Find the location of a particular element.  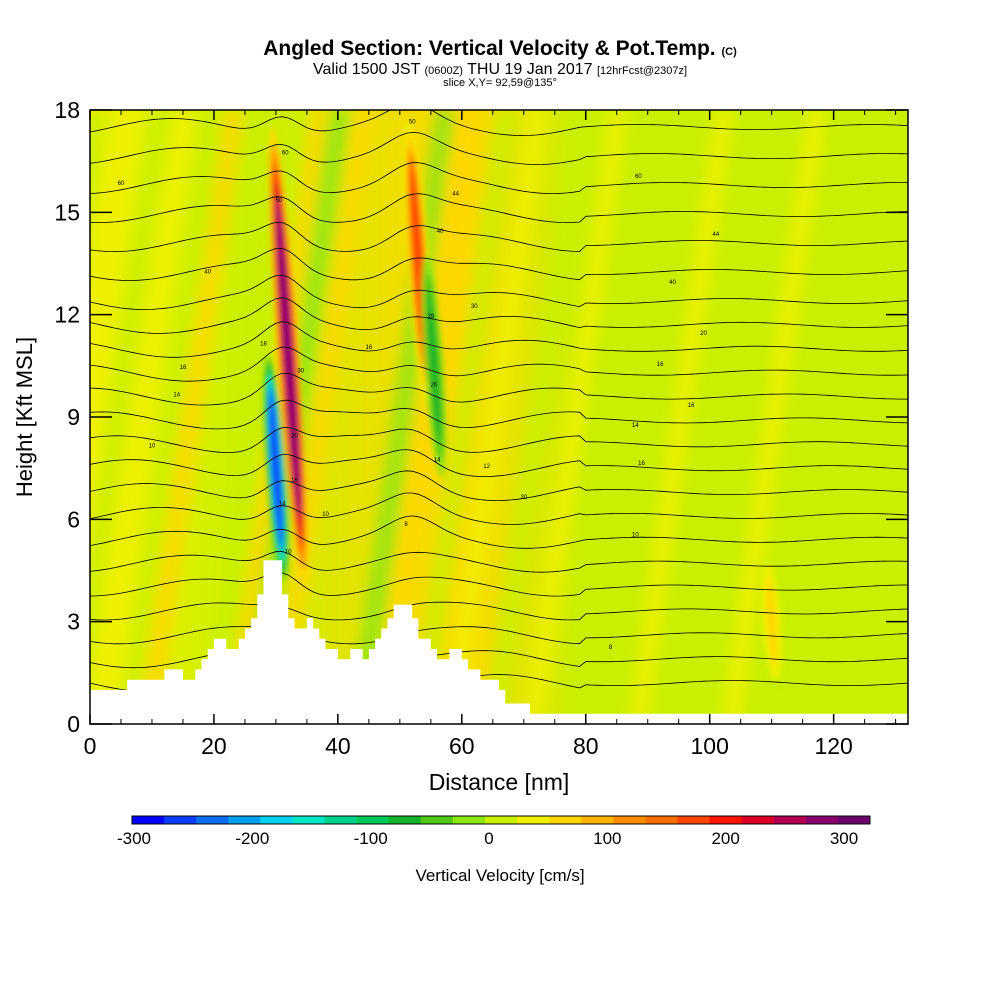

contour-label: 12 is located at coordinates (486, 467).